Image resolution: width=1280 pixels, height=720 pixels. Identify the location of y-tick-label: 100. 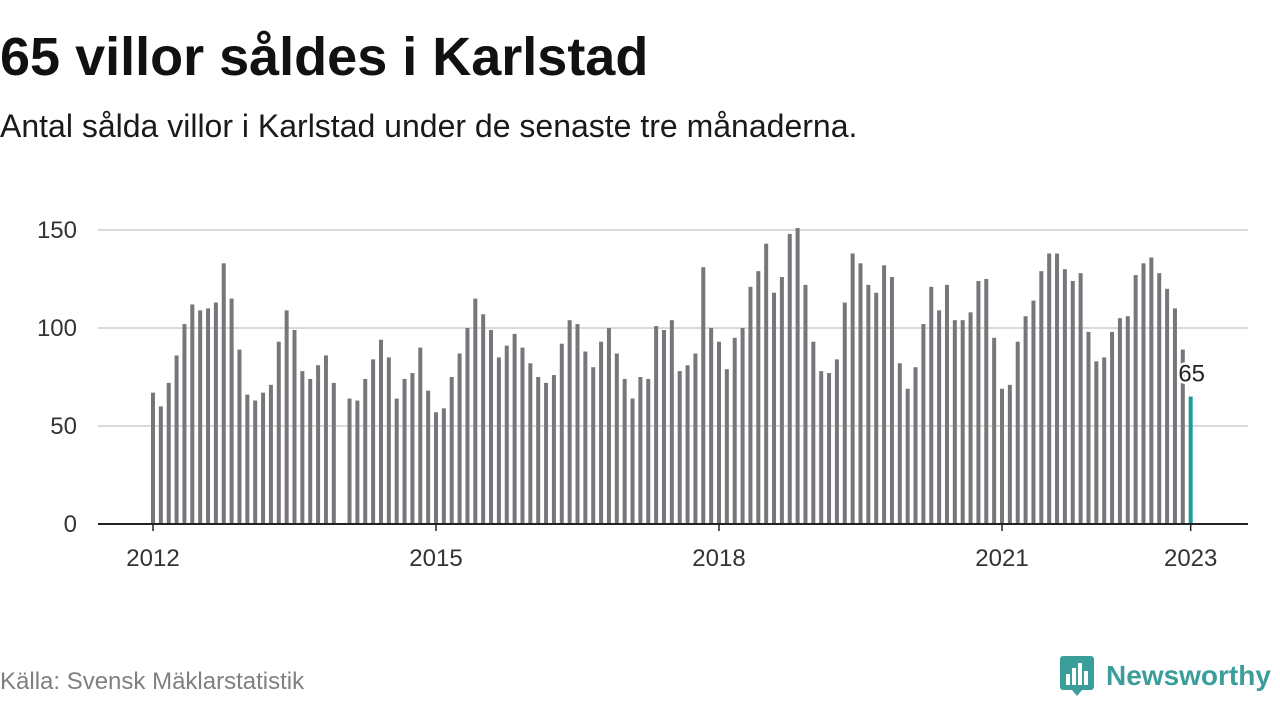
(57, 328).